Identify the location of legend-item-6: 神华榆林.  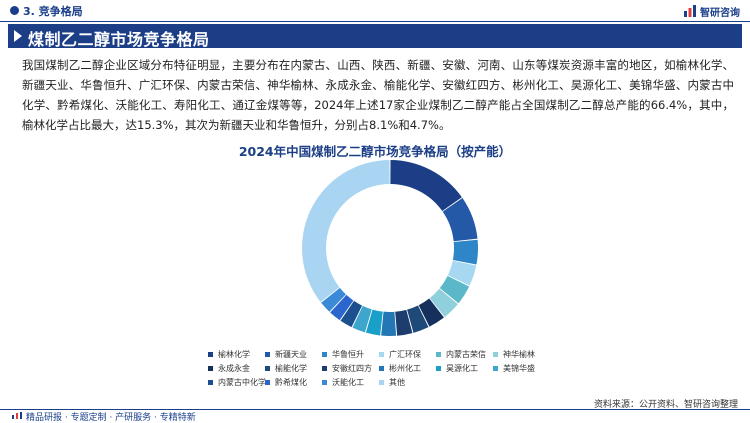
(521, 354).